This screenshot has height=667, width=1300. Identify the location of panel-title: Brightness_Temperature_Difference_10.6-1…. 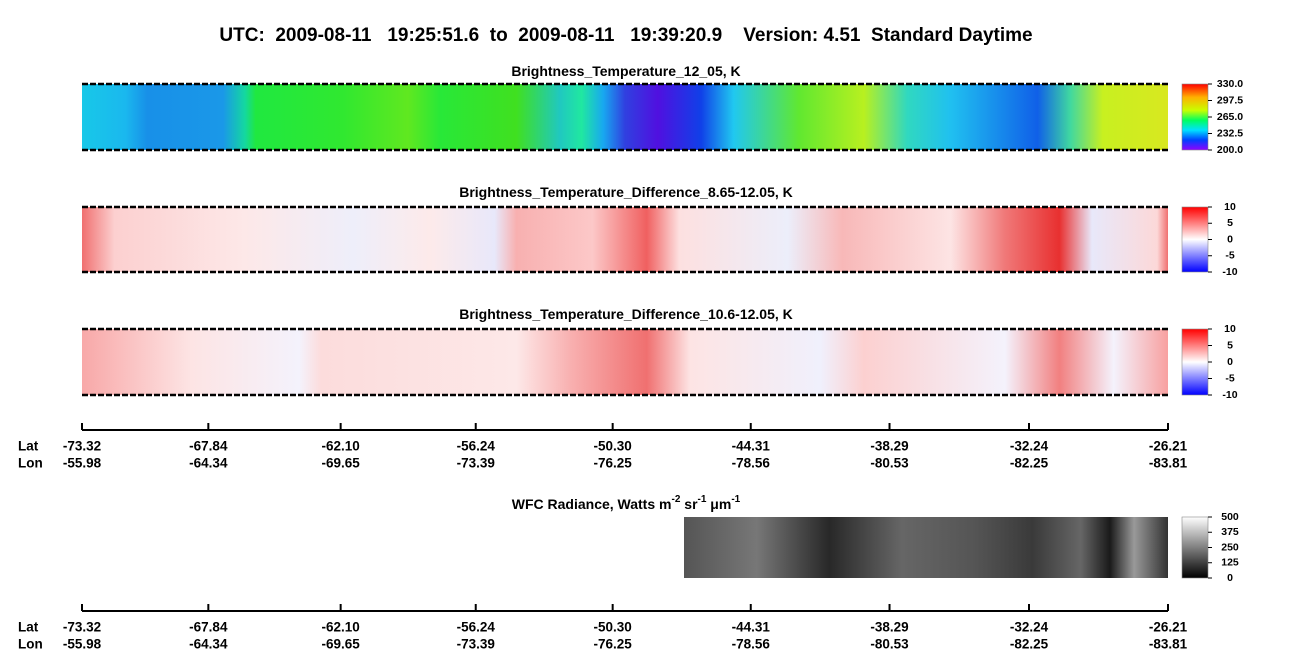
(626, 314).